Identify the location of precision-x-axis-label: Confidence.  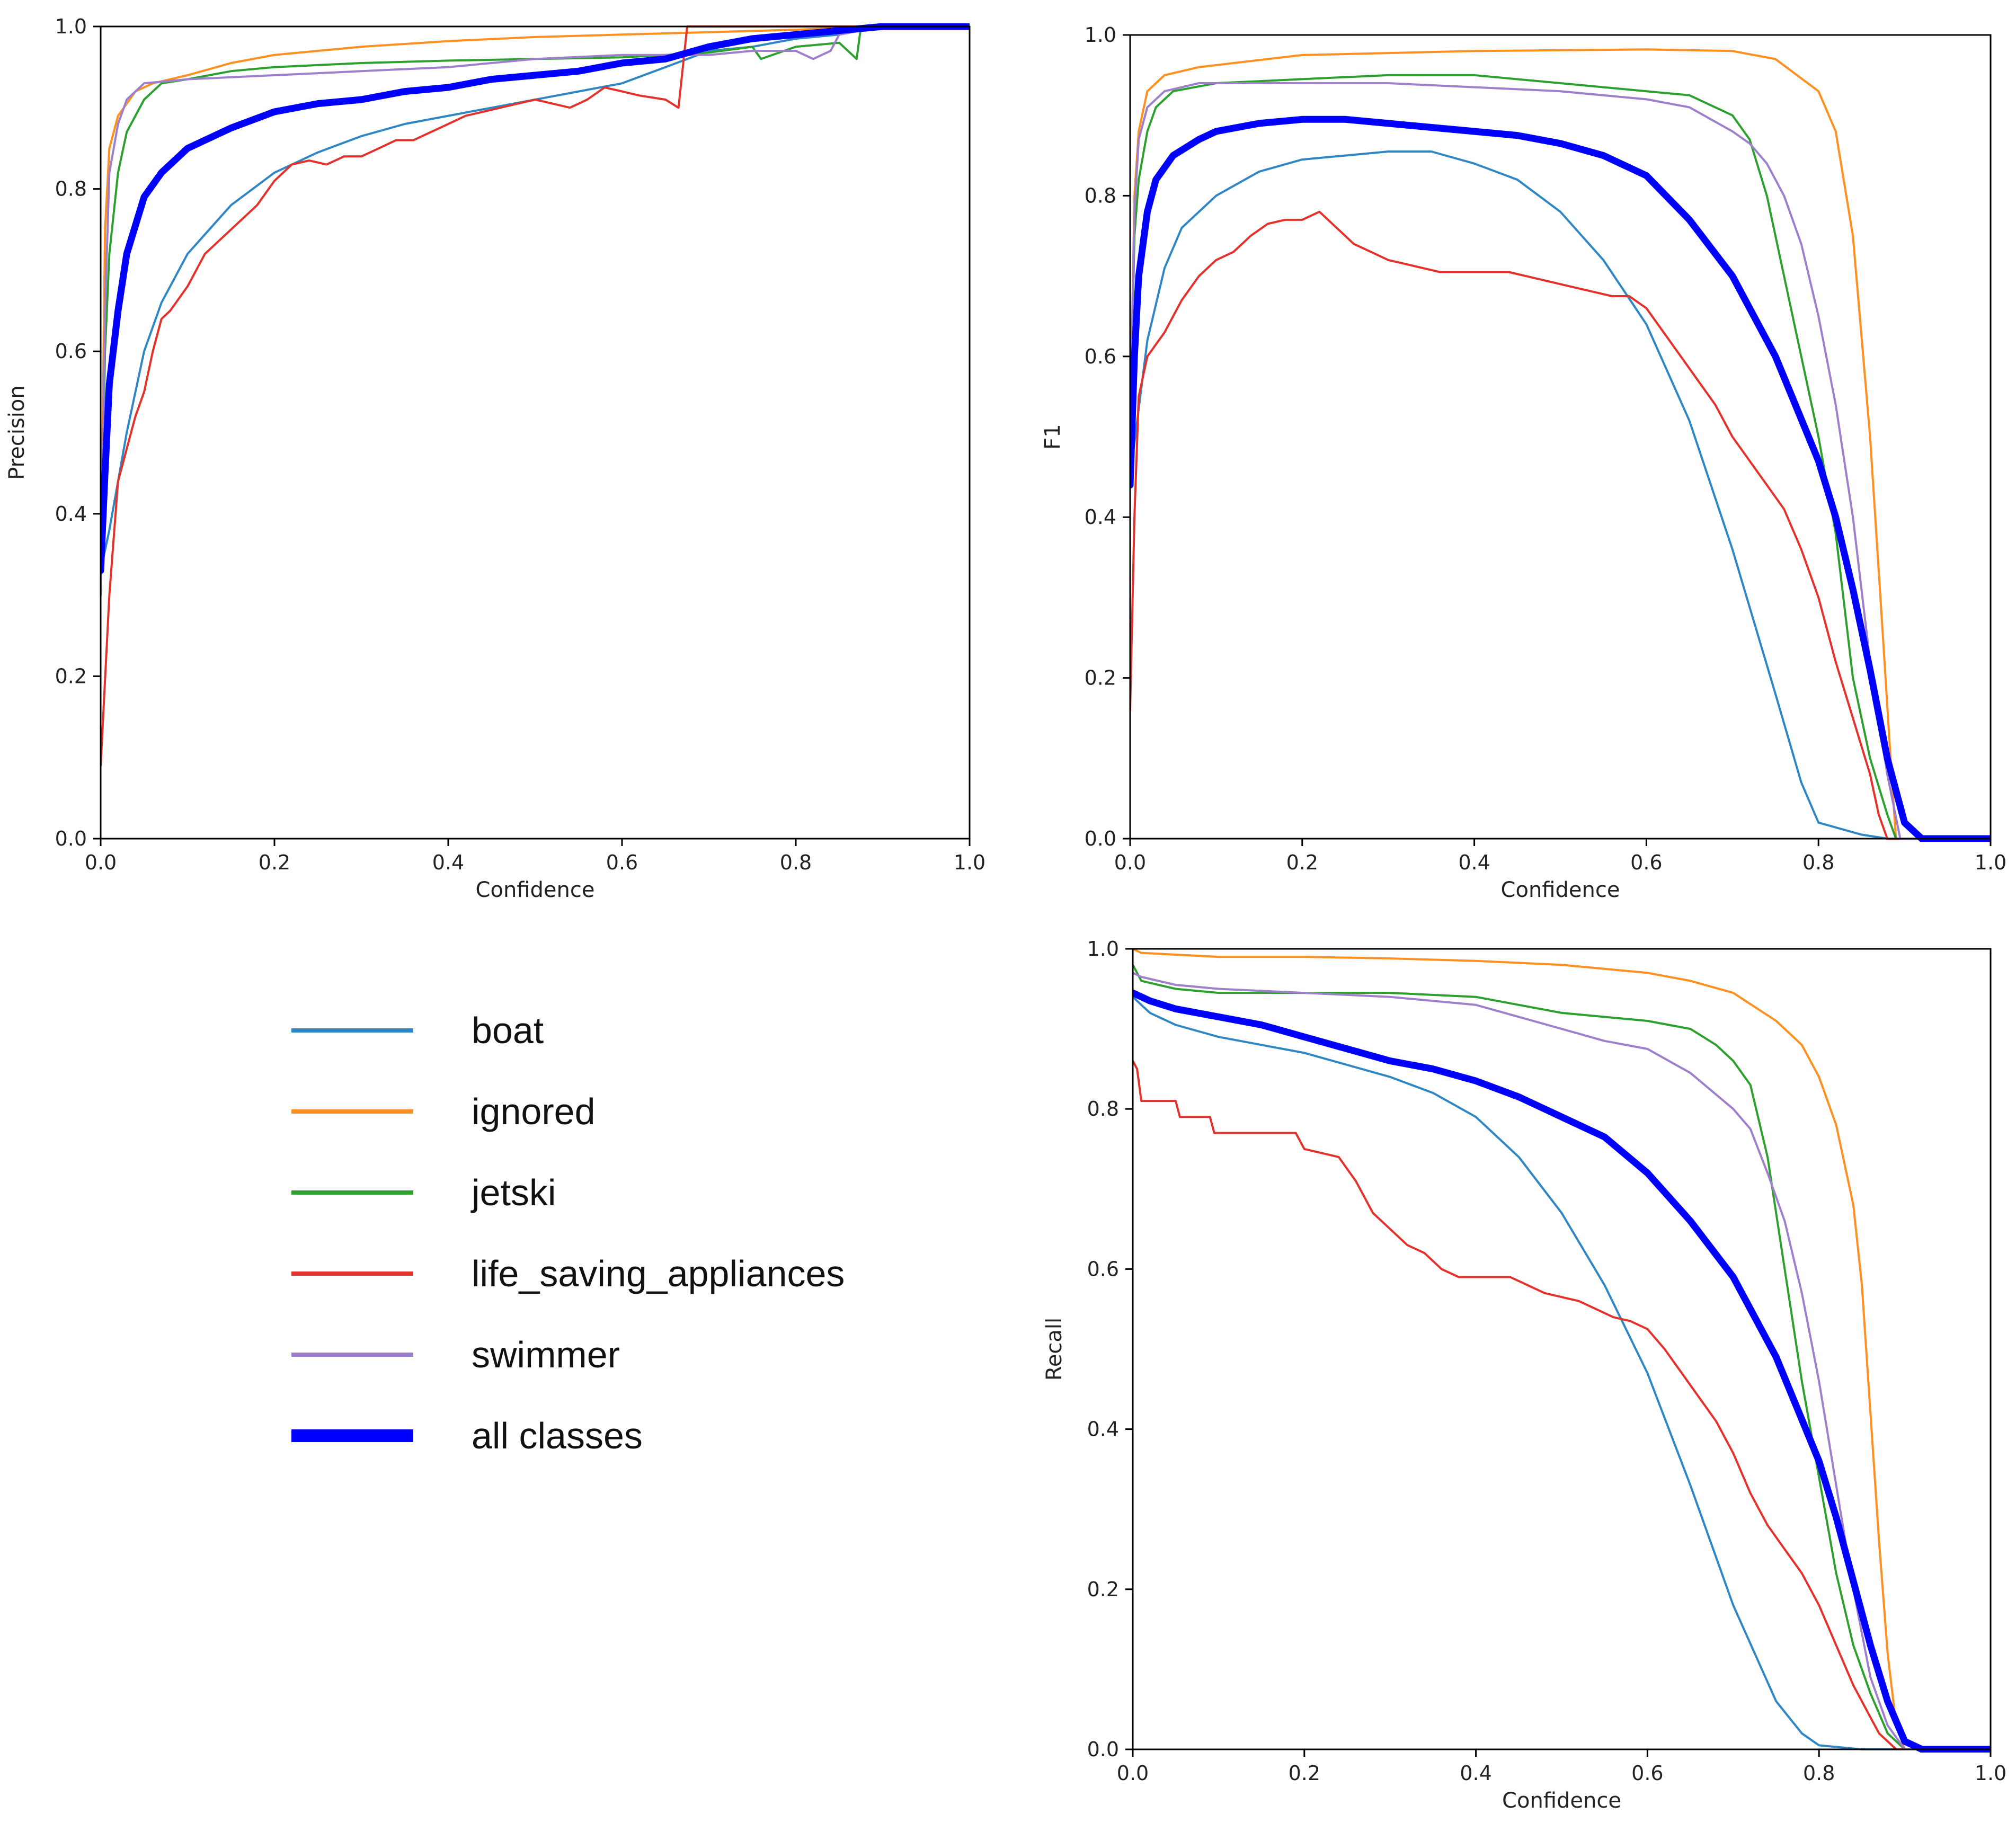
(535, 890).